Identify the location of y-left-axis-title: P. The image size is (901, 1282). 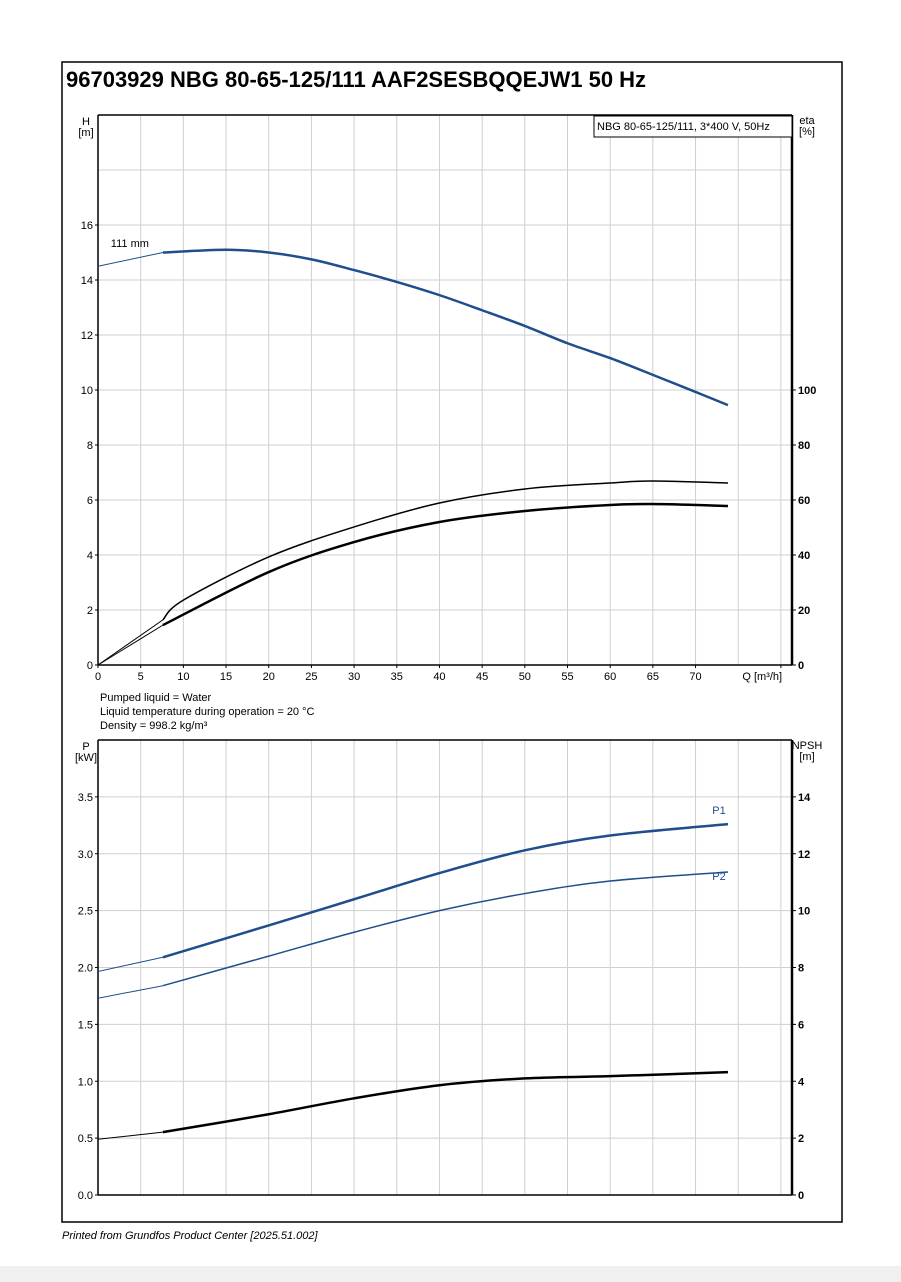
(85, 747).